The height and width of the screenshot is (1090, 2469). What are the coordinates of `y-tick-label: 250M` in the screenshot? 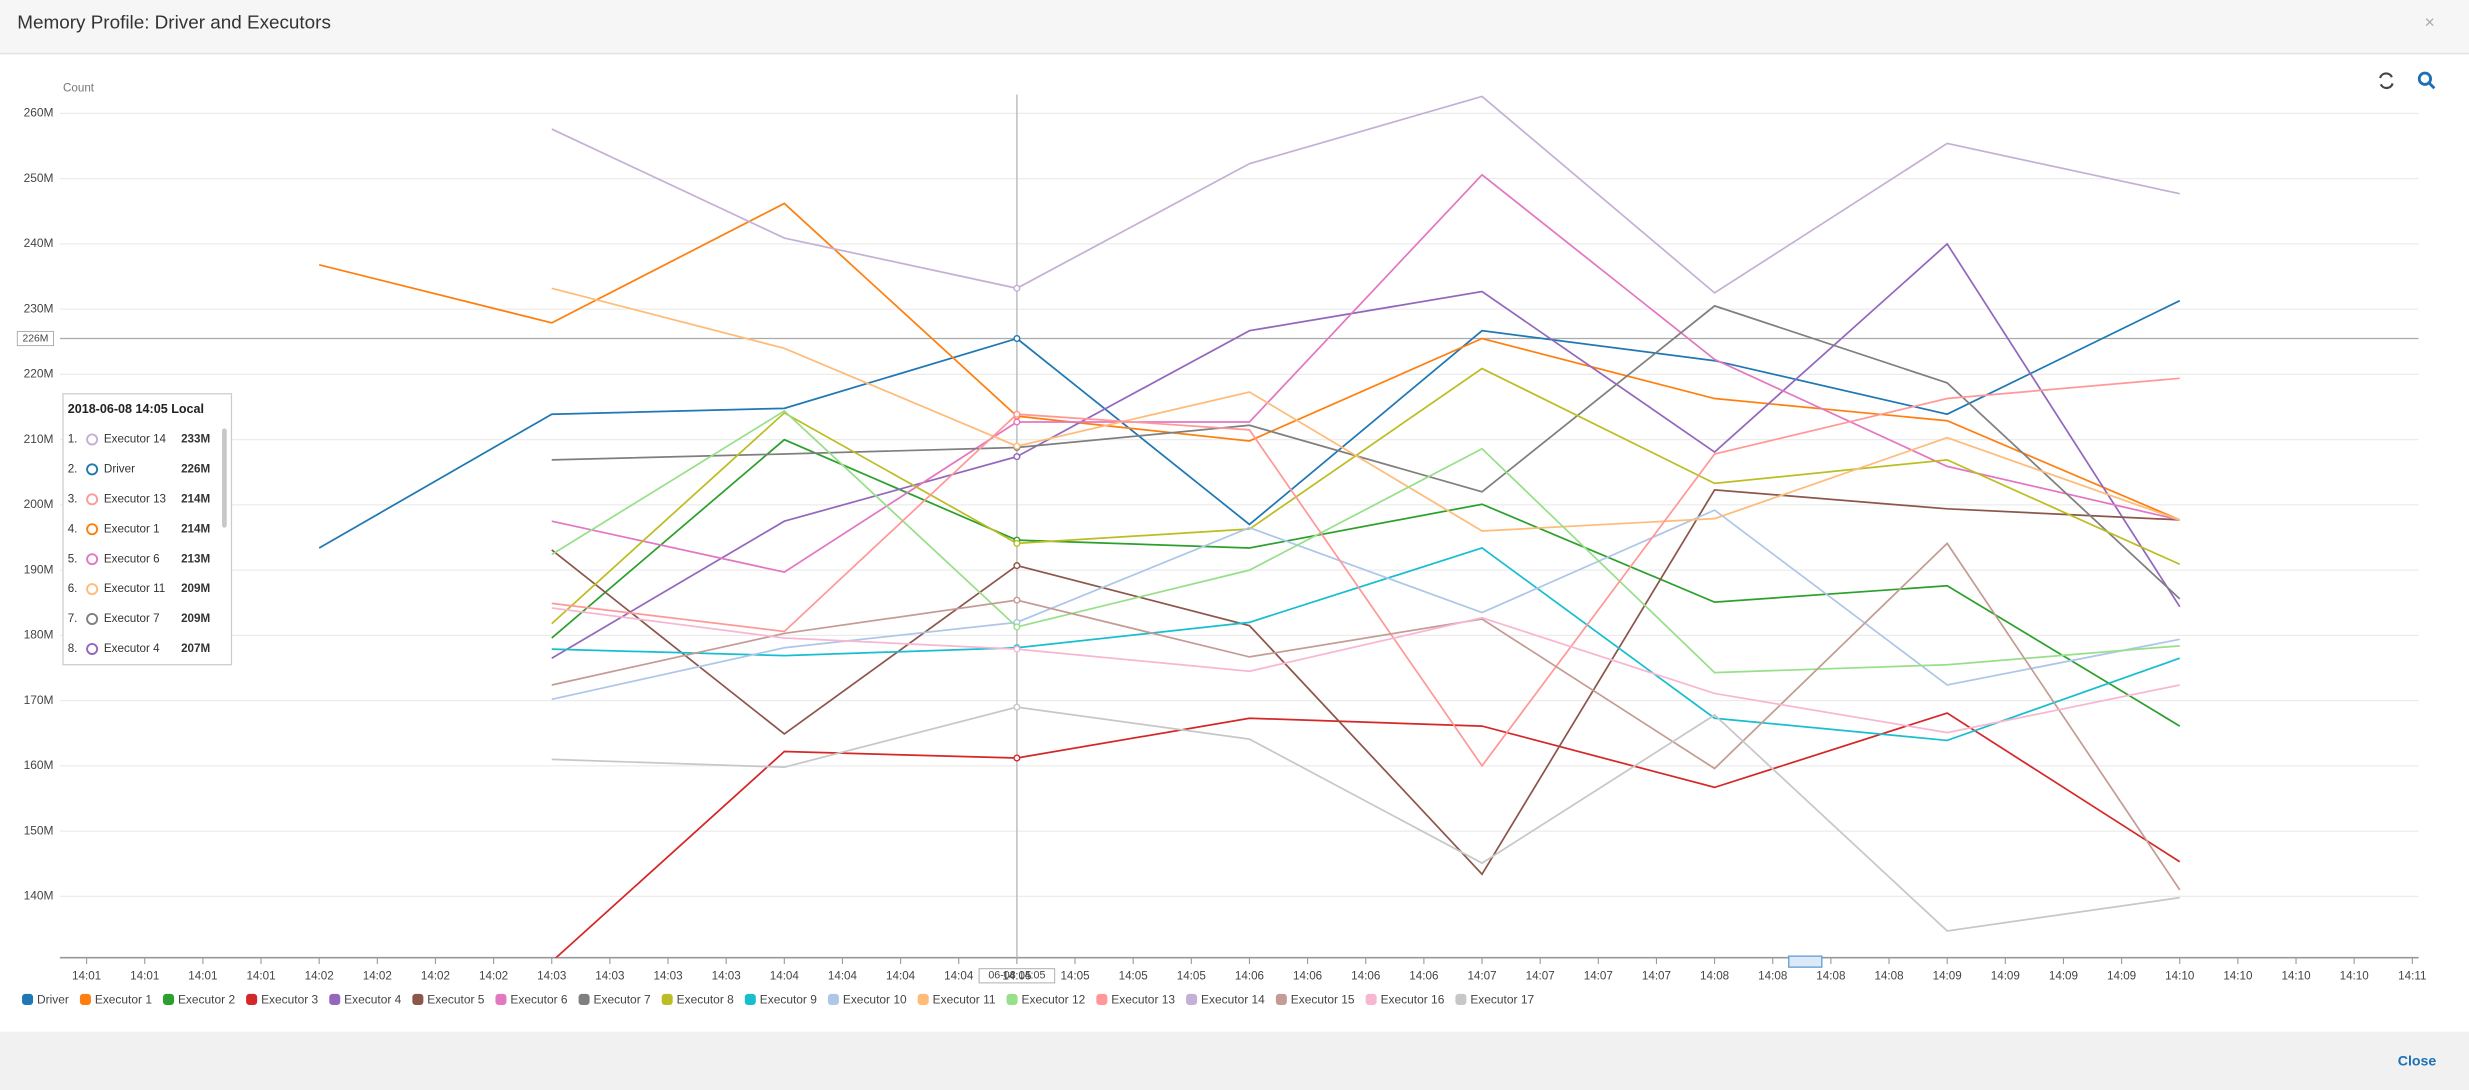 It's located at (39, 178).